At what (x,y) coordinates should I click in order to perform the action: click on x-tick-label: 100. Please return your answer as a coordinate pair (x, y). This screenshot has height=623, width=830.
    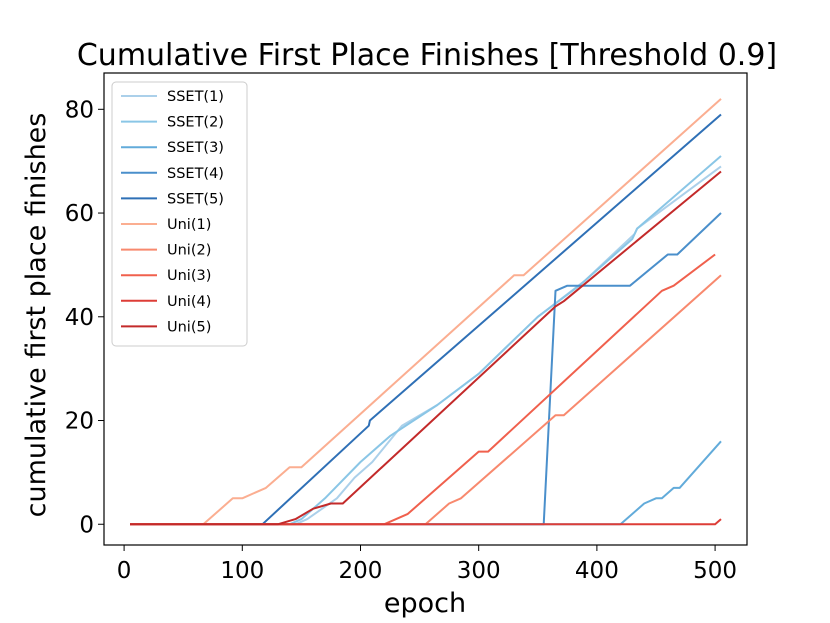
    Looking at the image, I should click on (242, 571).